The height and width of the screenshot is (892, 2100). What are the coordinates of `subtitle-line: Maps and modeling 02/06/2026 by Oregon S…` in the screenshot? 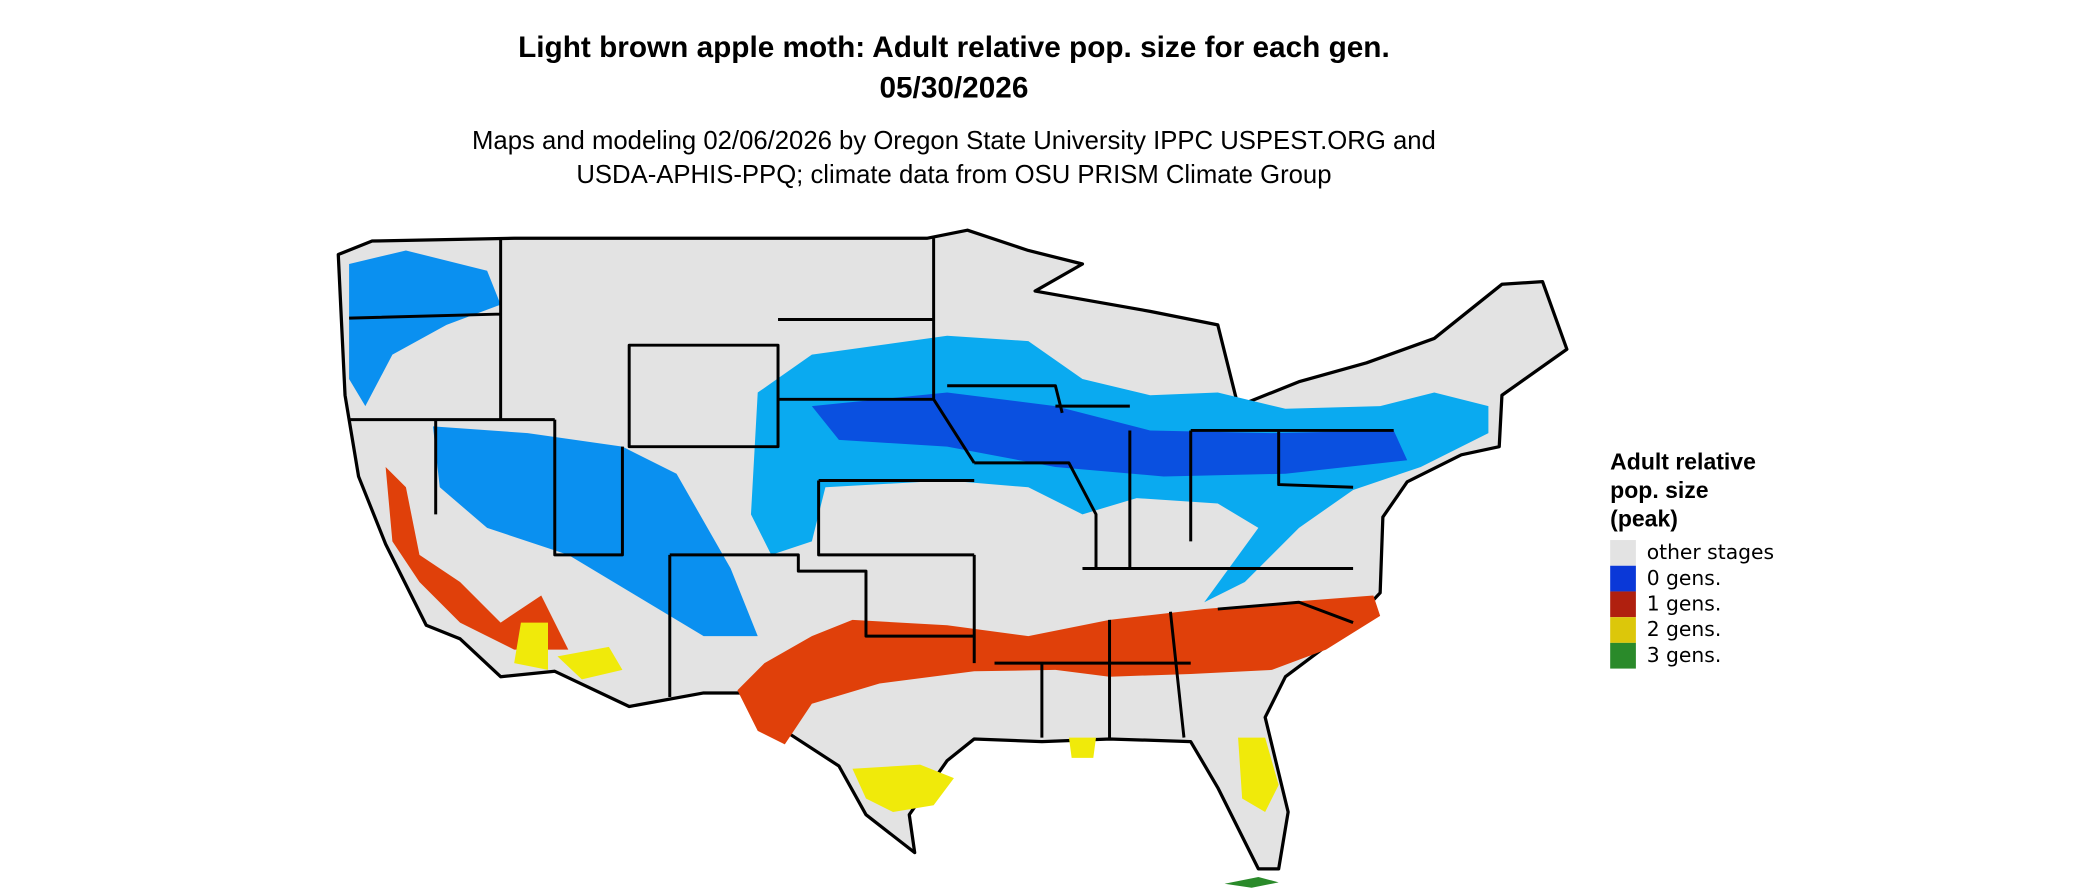 It's located at (954, 141).